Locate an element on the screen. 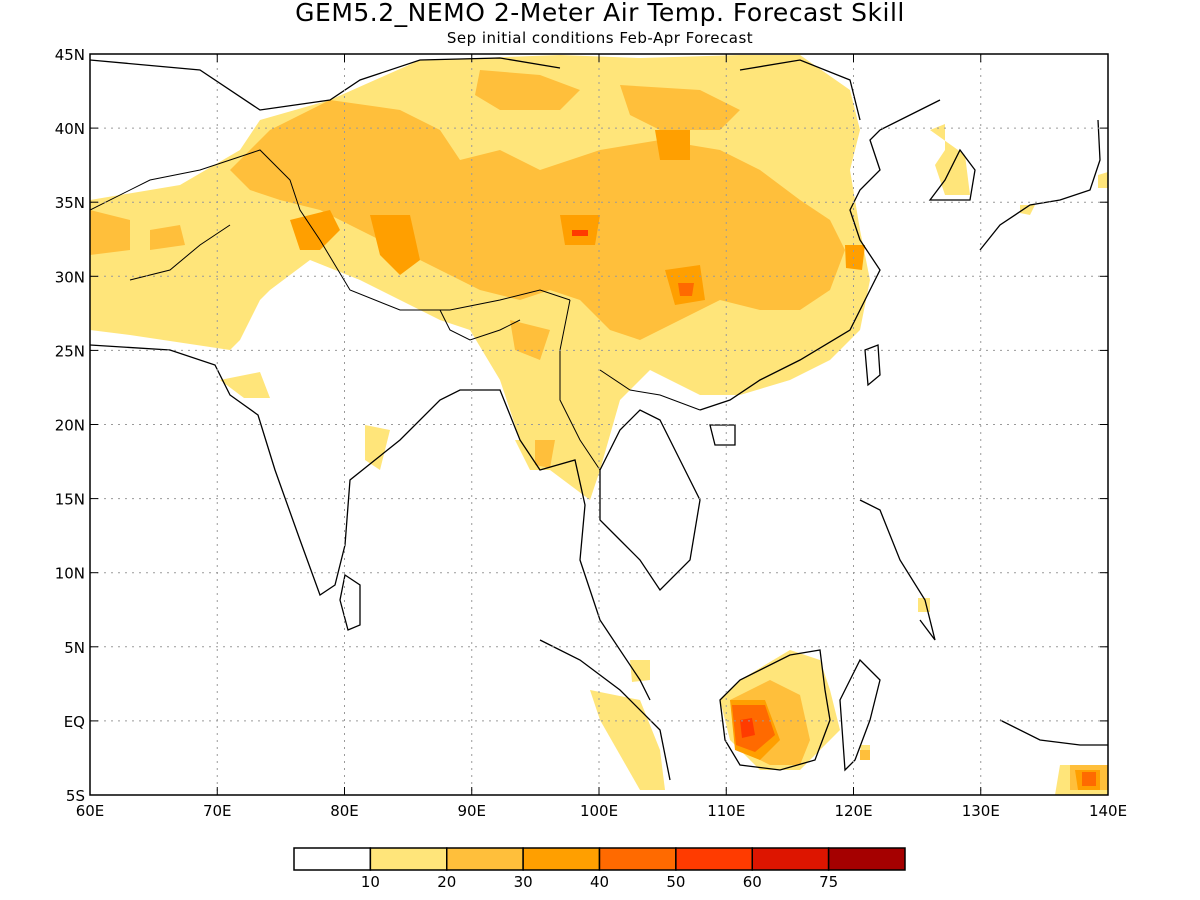 This screenshot has width=1200, height=900. lat-tick-label: 5S is located at coordinates (75, 796).